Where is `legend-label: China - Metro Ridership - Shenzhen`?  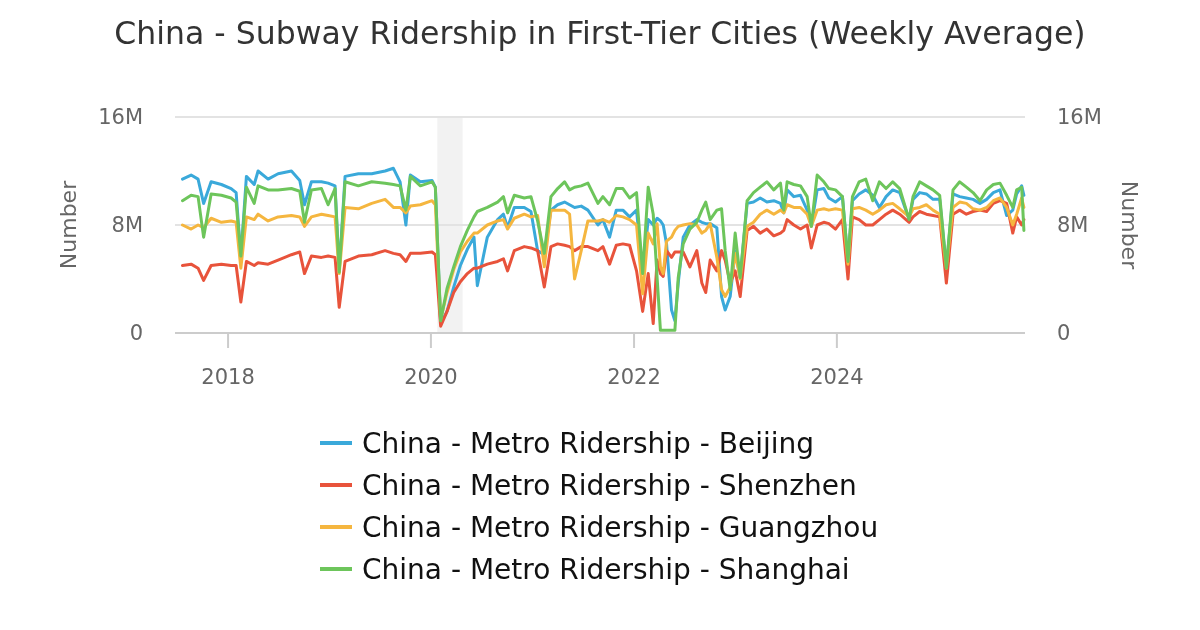
legend-label: China - Metro Ridership - Shenzhen is located at coordinates (609, 485).